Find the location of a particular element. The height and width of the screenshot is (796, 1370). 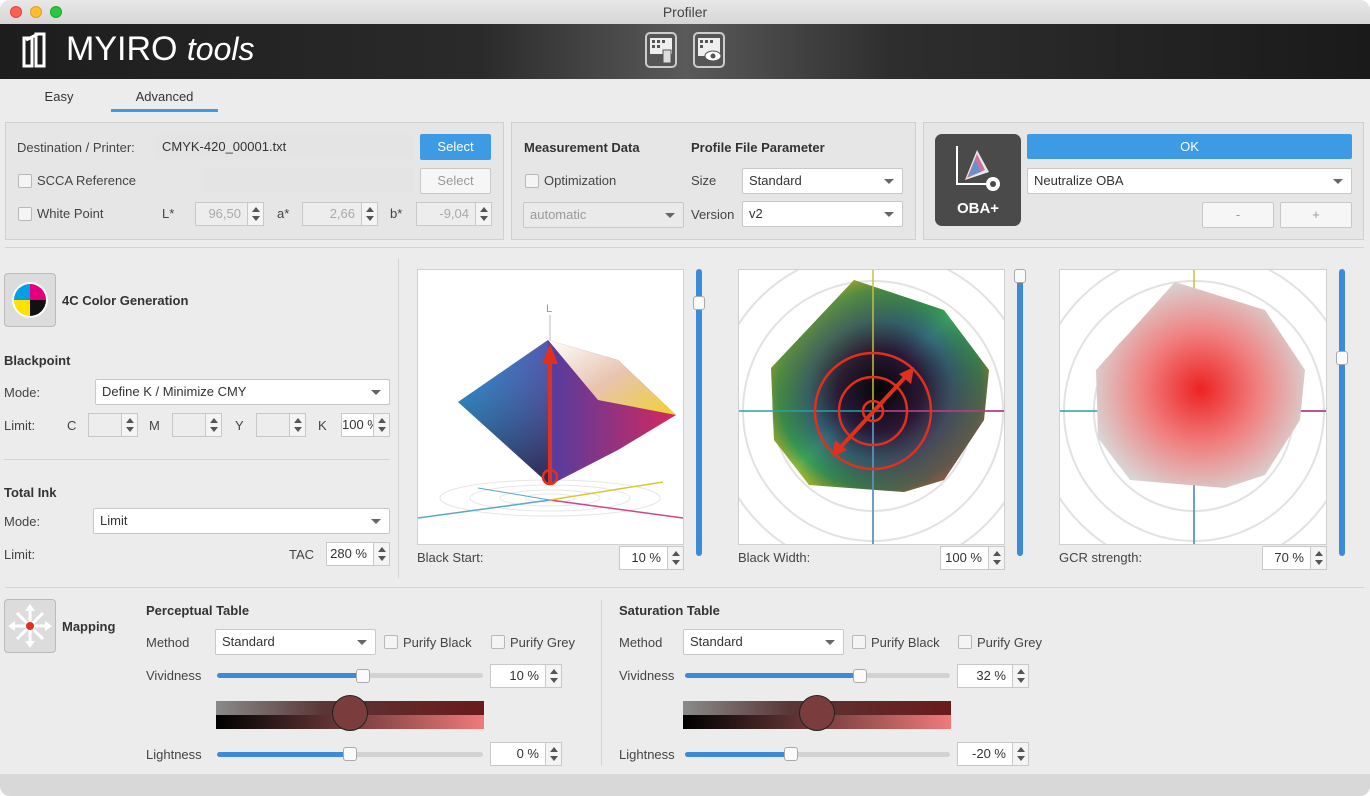

c-limit-stepper is located at coordinates (129, 425).